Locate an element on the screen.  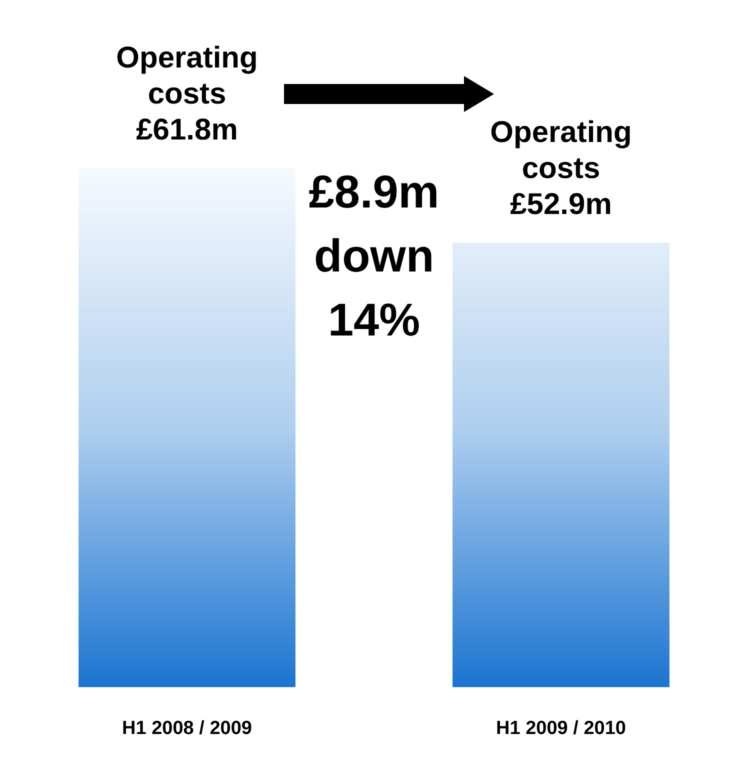
data-label: £52.9m is located at coordinates (561, 205).